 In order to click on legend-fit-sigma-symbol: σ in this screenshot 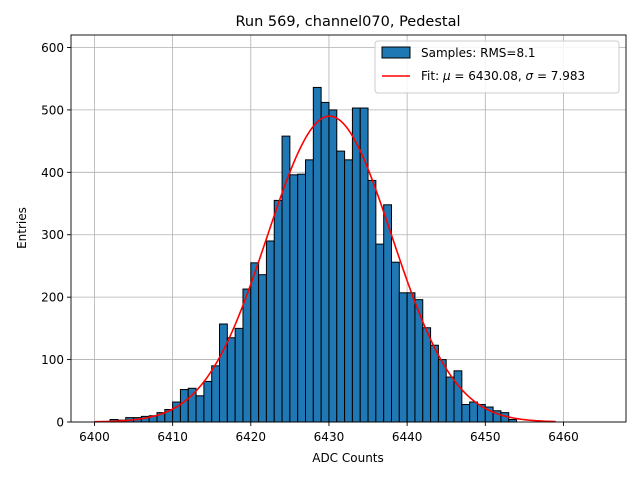, I will do `click(530, 76)`.